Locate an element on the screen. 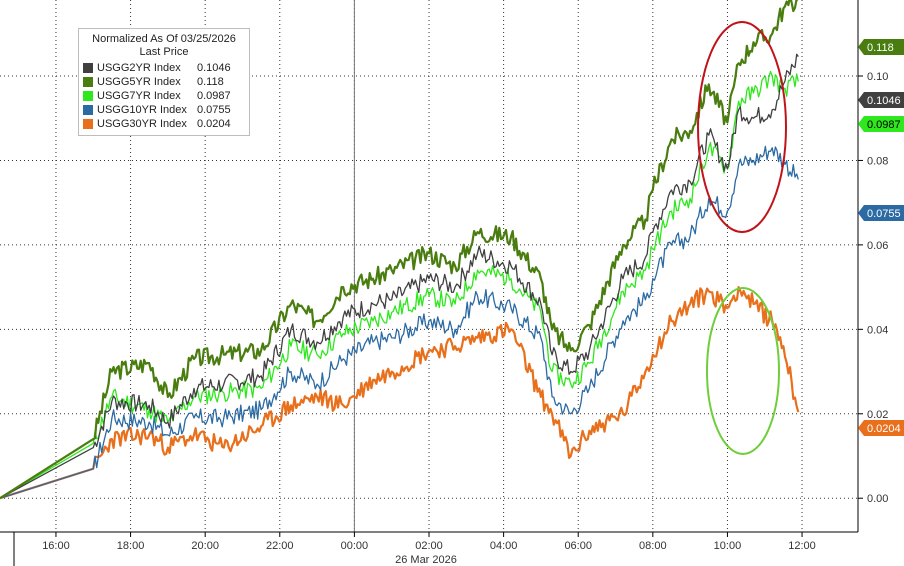 Image resolution: width=904 pixels, height=566 pixels. x-tick-label: 10:00 is located at coordinates (728, 546).